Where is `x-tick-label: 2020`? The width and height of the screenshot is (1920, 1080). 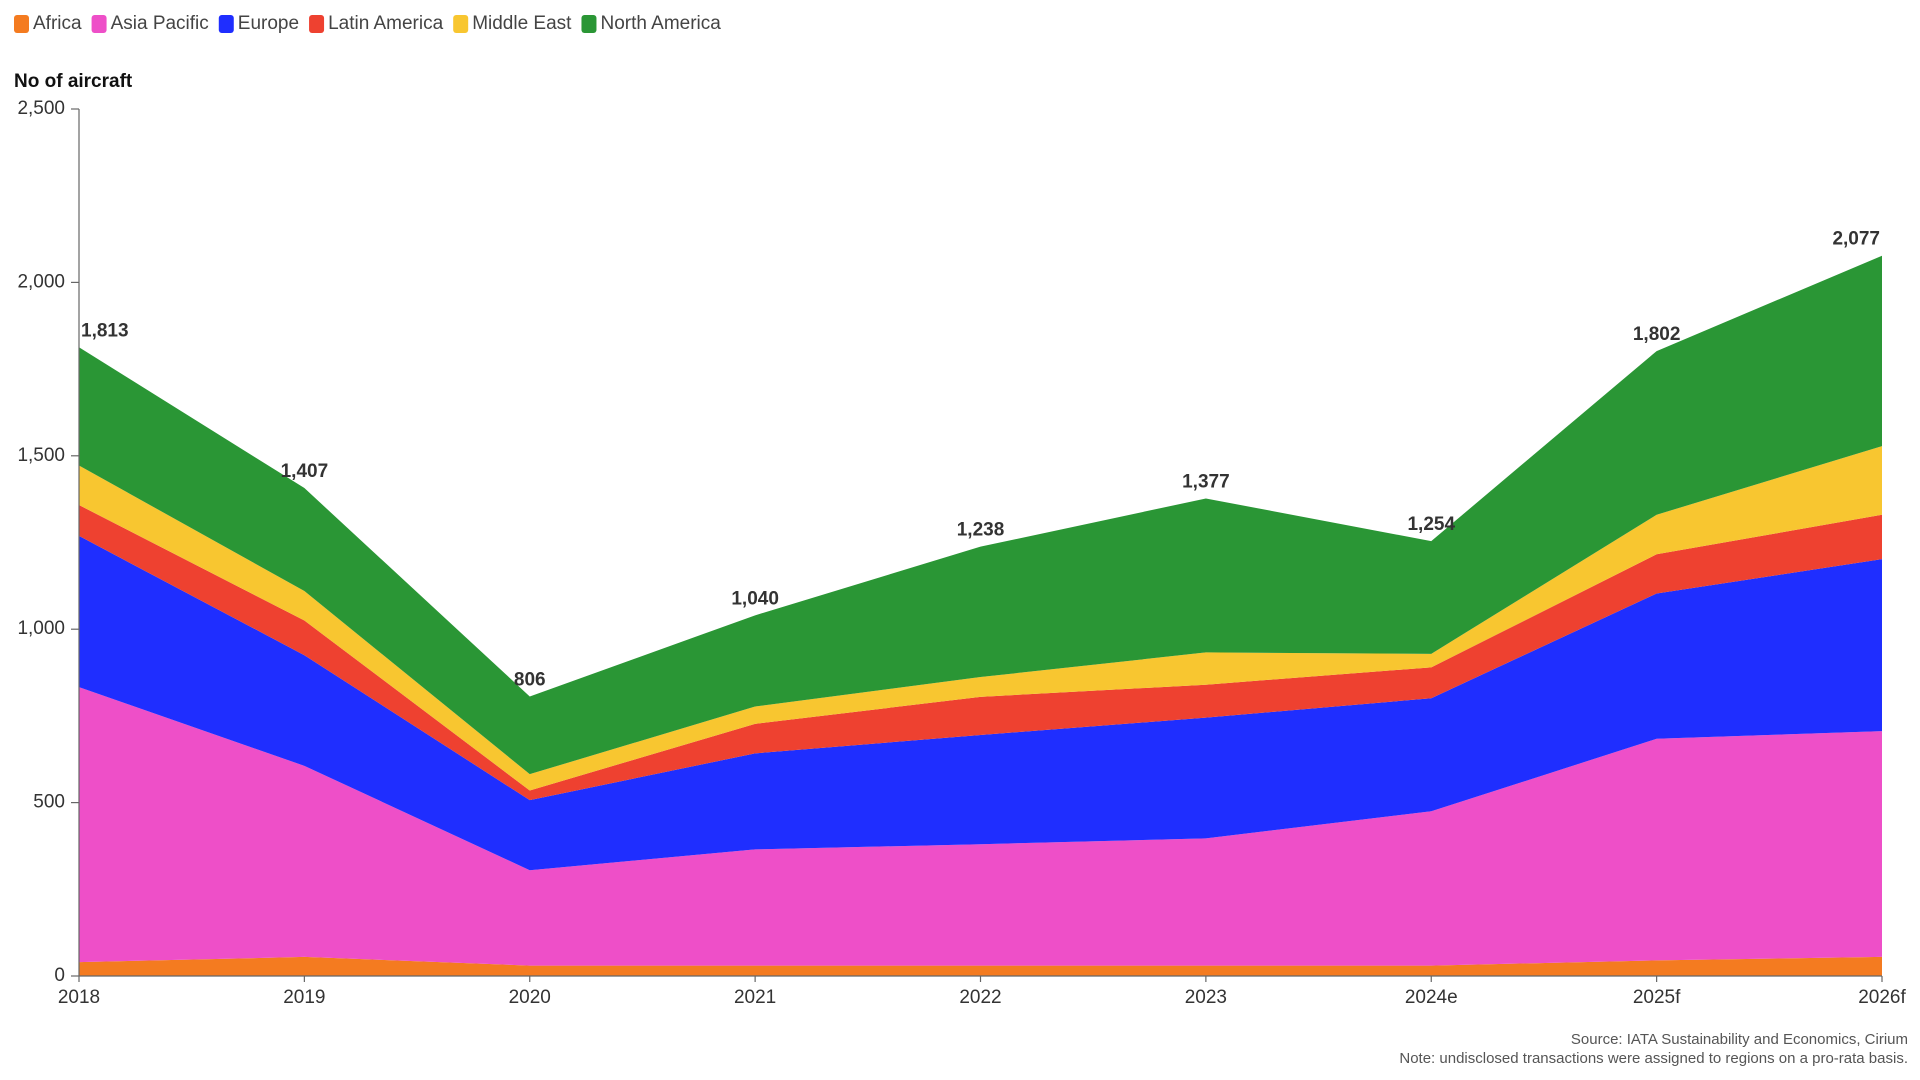
x-tick-label: 2020 is located at coordinates (530, 997).